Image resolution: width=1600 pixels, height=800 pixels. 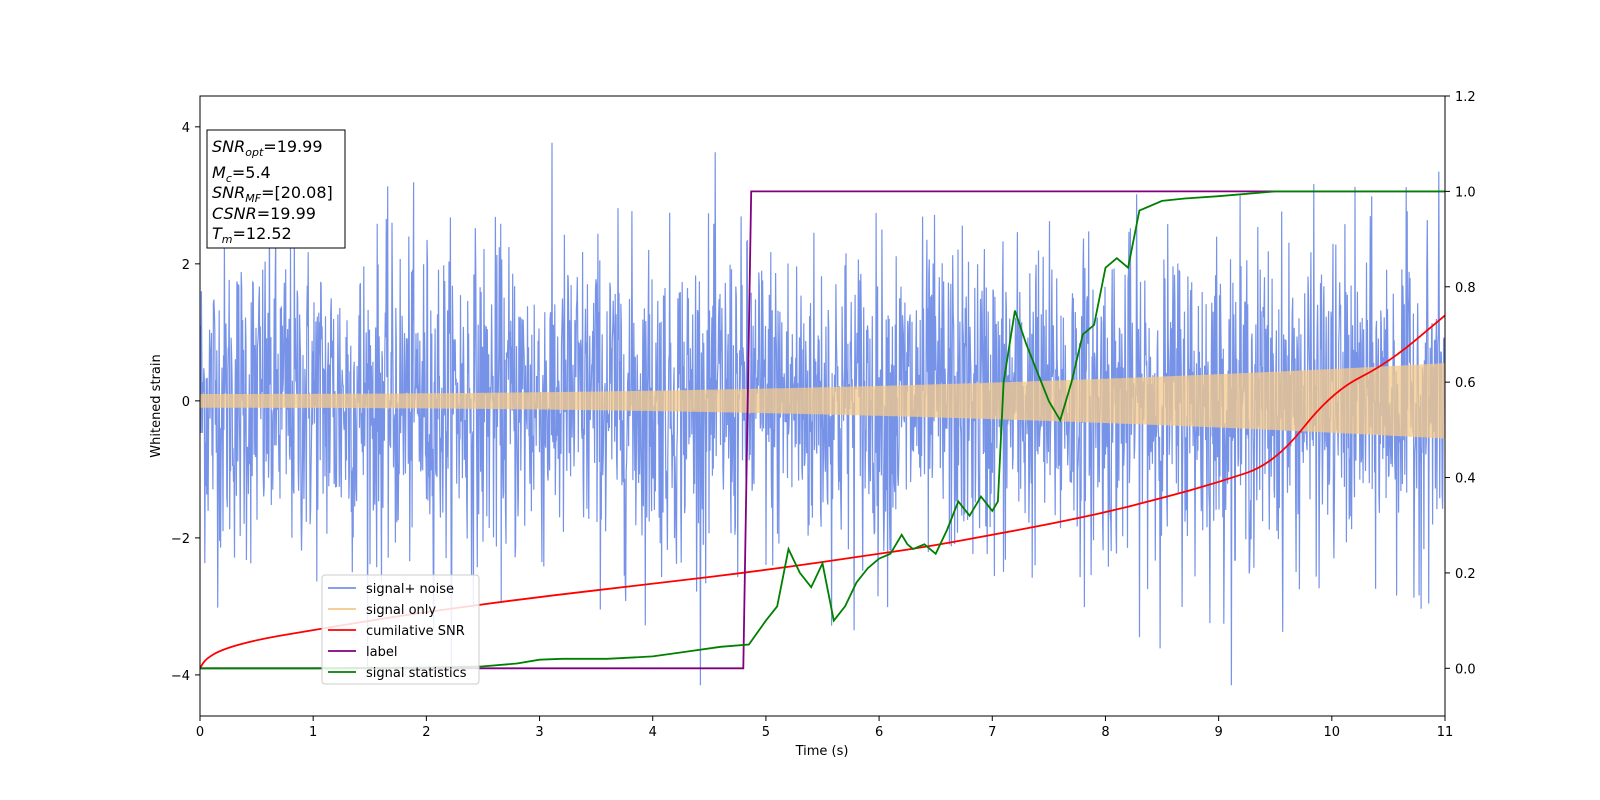 I want to click on x-axis-label: Time (s), so click(x=822, y=751).